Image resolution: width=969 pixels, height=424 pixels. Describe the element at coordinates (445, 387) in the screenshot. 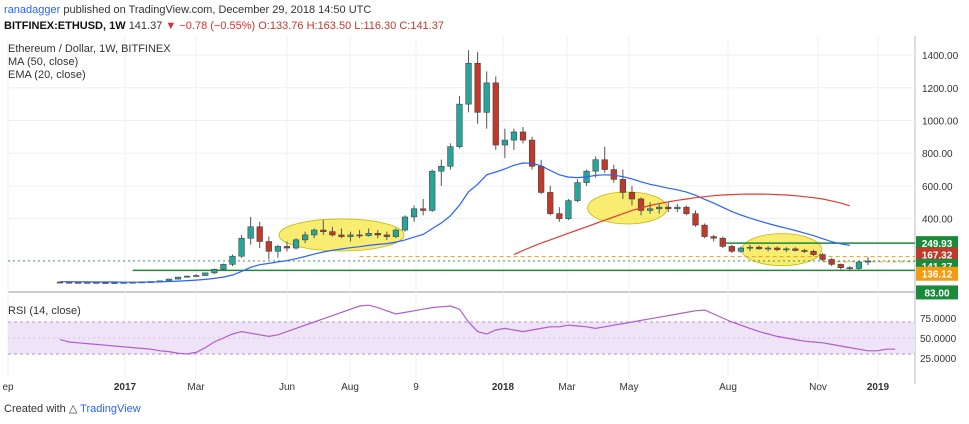

I see `time-axis: ep 2017 Mar Jun Aug 9 2018 Mar May Aug Nov 2019` at that location.